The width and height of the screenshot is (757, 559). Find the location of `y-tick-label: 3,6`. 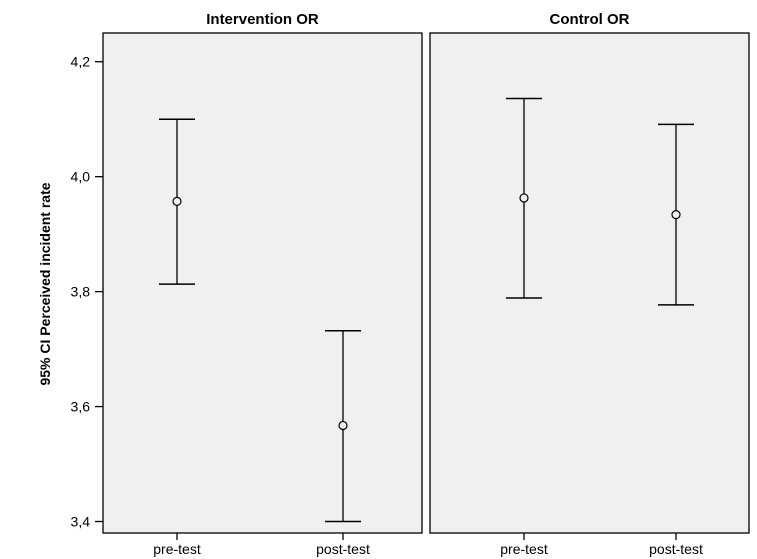

y-tick-label: 3,6 is located at coordinates (81, 407).